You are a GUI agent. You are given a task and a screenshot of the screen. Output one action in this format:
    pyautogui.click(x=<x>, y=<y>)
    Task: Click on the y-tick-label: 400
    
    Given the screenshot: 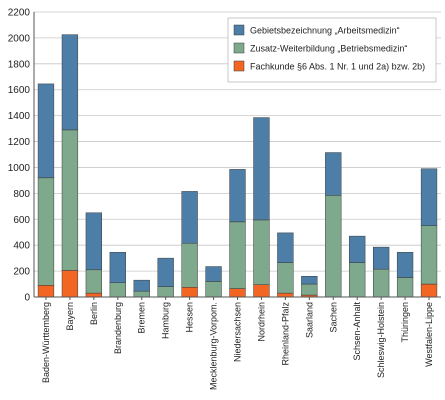 What is the action you would take?
    pyautogui.click(x=21, y=246)
    